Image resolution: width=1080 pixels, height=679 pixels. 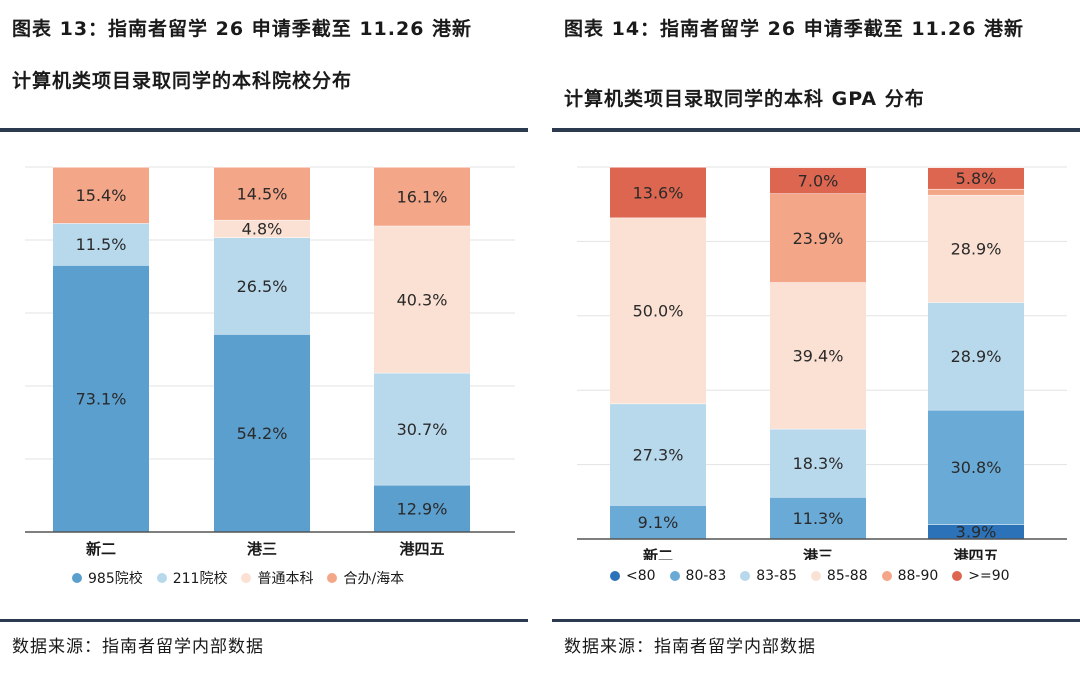 I want to click on data-label: 4.8%, so click(x=262, y=229).